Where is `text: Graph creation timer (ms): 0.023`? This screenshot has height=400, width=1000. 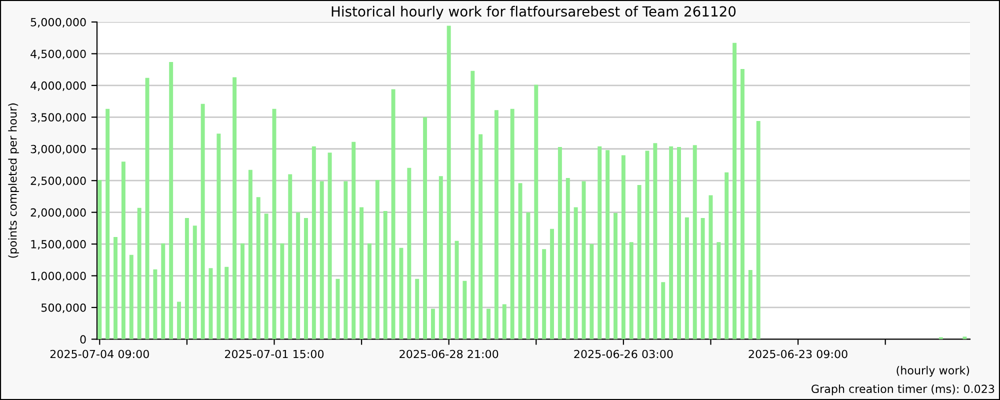
text: Graph creation timer (ms): 0.023 is located at coordinates (903, 390).